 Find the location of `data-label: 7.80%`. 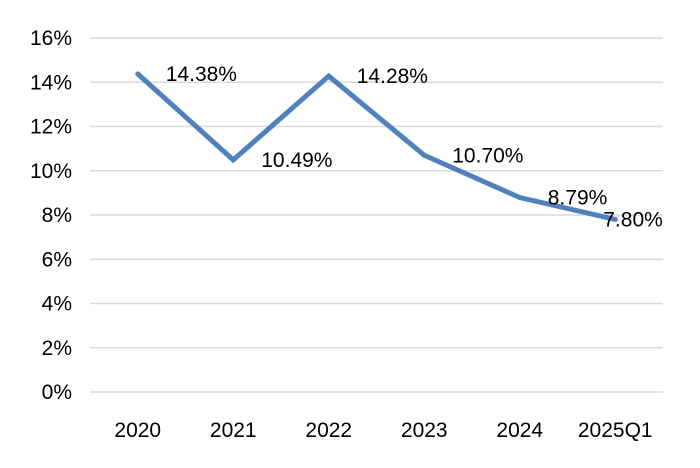

data-label: 7.80% is located at coordinates (633, 219).